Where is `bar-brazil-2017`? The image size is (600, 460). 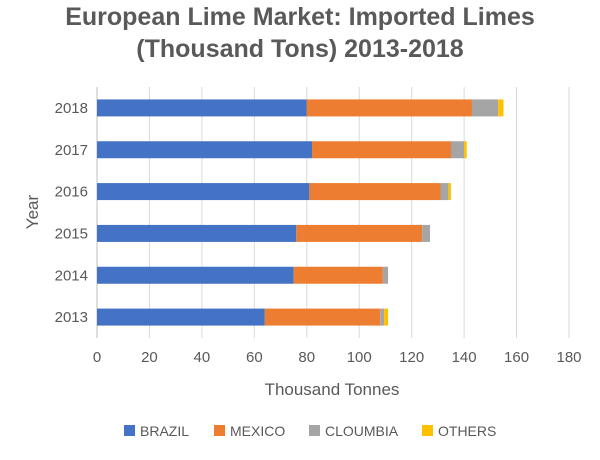 bar-brazil-2017 is located at coordinates (205, 150).